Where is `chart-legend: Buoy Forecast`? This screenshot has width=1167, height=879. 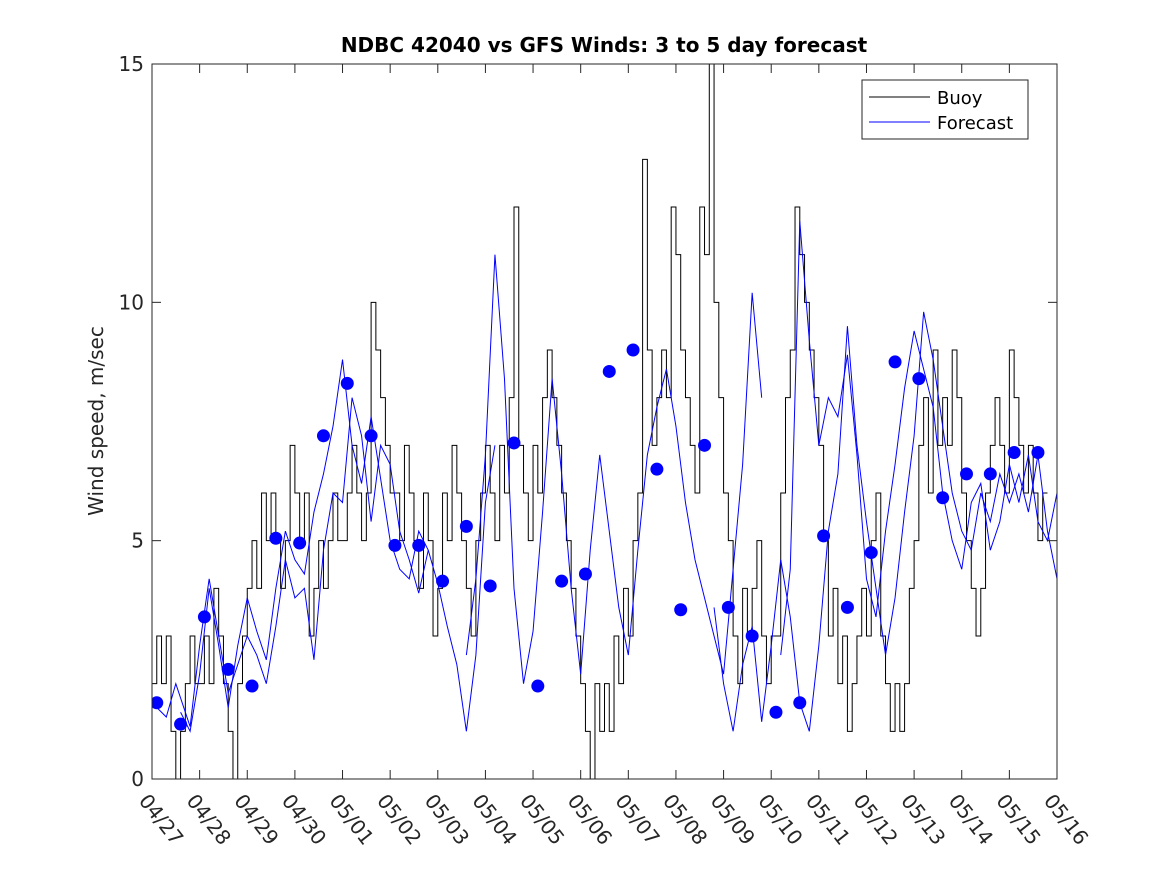 chart-legend: Buoy Forecast is located at coordinates (945, 109).